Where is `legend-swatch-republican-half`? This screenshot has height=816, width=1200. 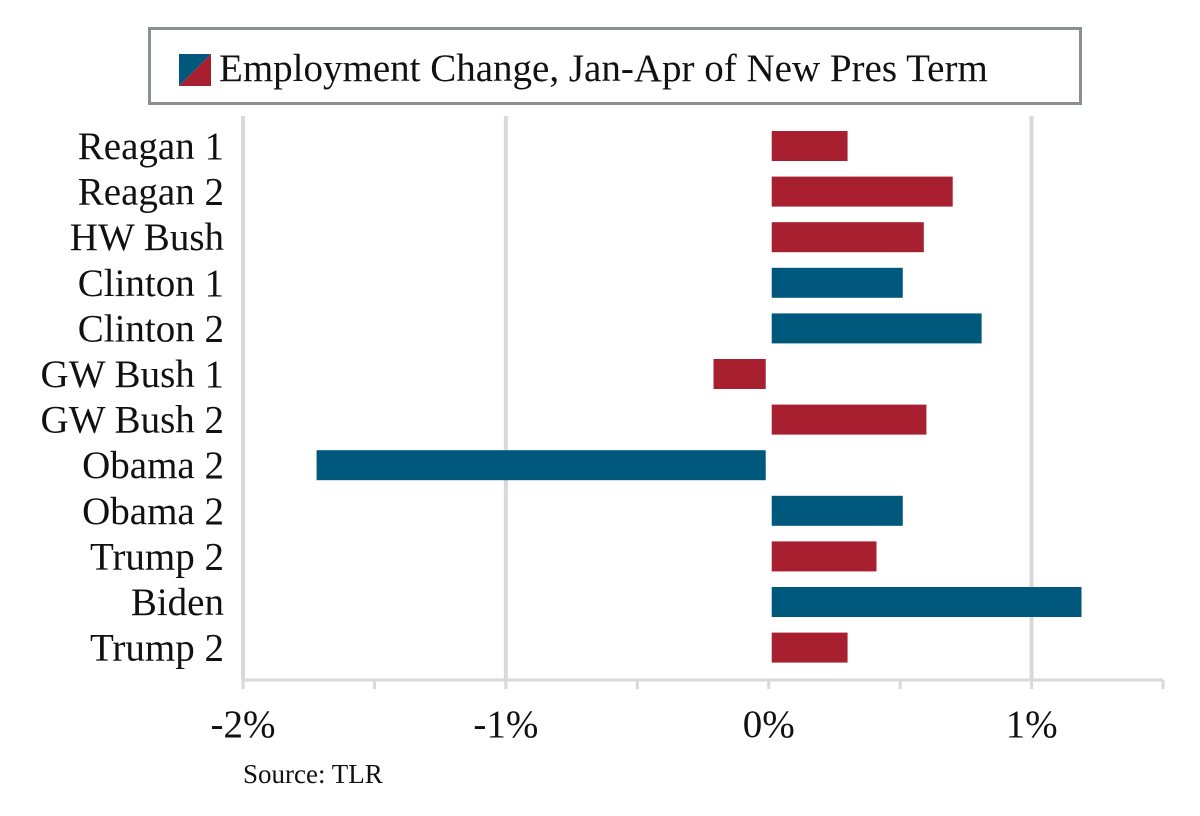
legend-swatch-republican-half is located at coordinates (195, 70).